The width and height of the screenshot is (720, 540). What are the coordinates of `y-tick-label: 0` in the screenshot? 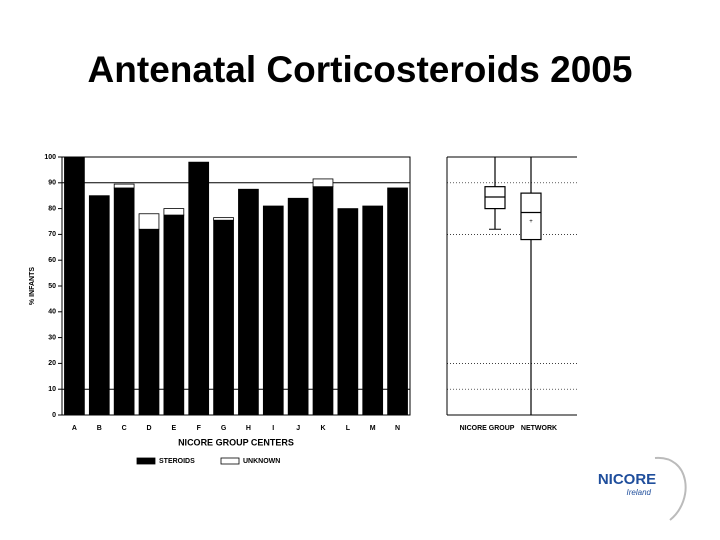 It's located at (54, 415).